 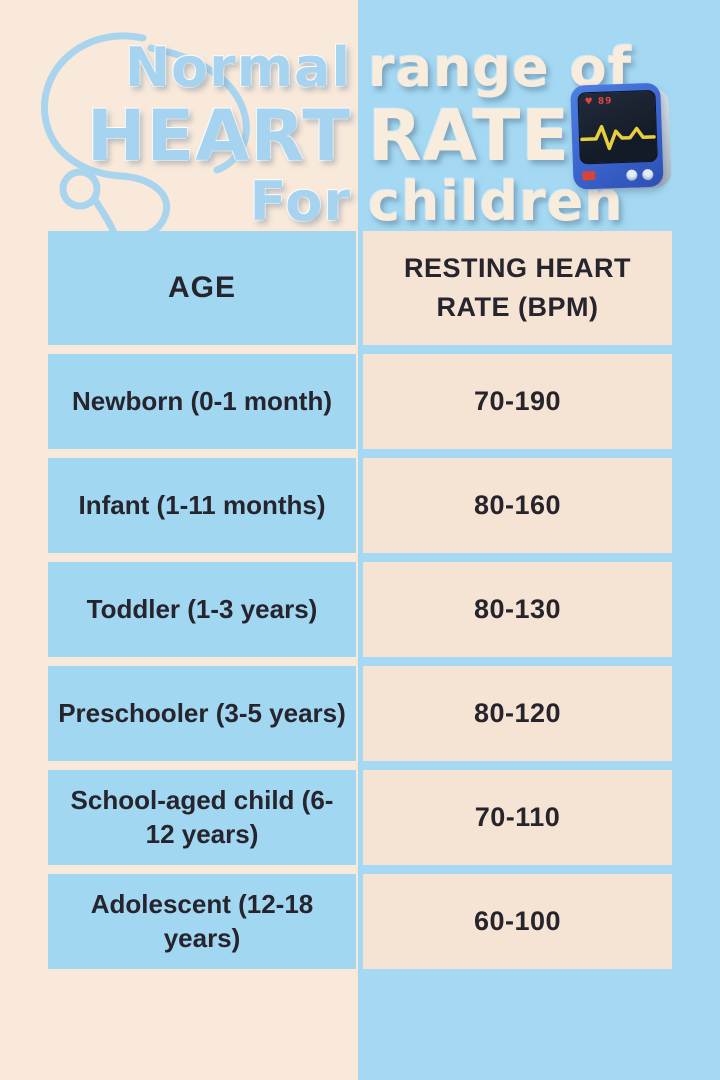 I want to click on table-row-adolescent-bpm: 60-100, so click(x=517, y=921).